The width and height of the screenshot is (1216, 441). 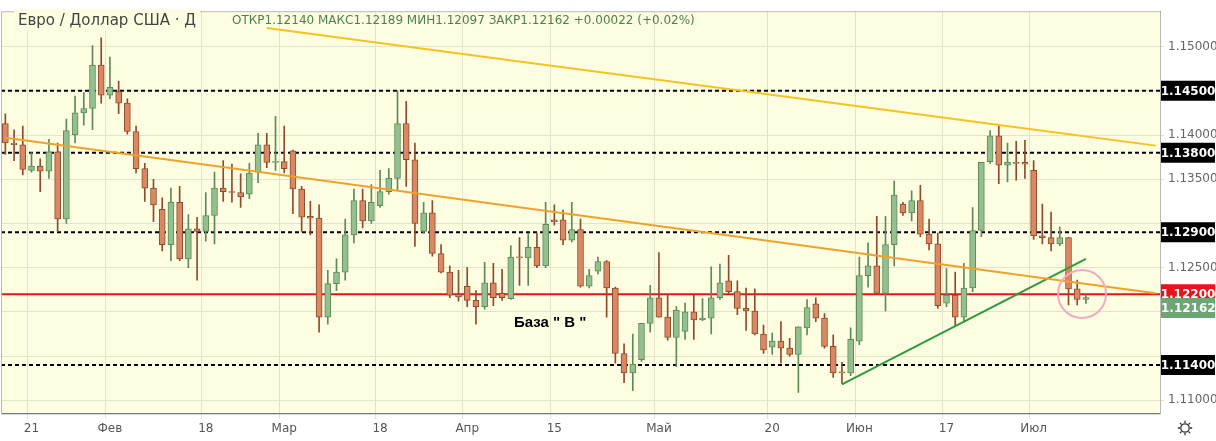 What do you see at coordinates (1192, 45) in the screenshot?
I see `y-tick-label: 1.15000` at bounding box center [1192, 45].